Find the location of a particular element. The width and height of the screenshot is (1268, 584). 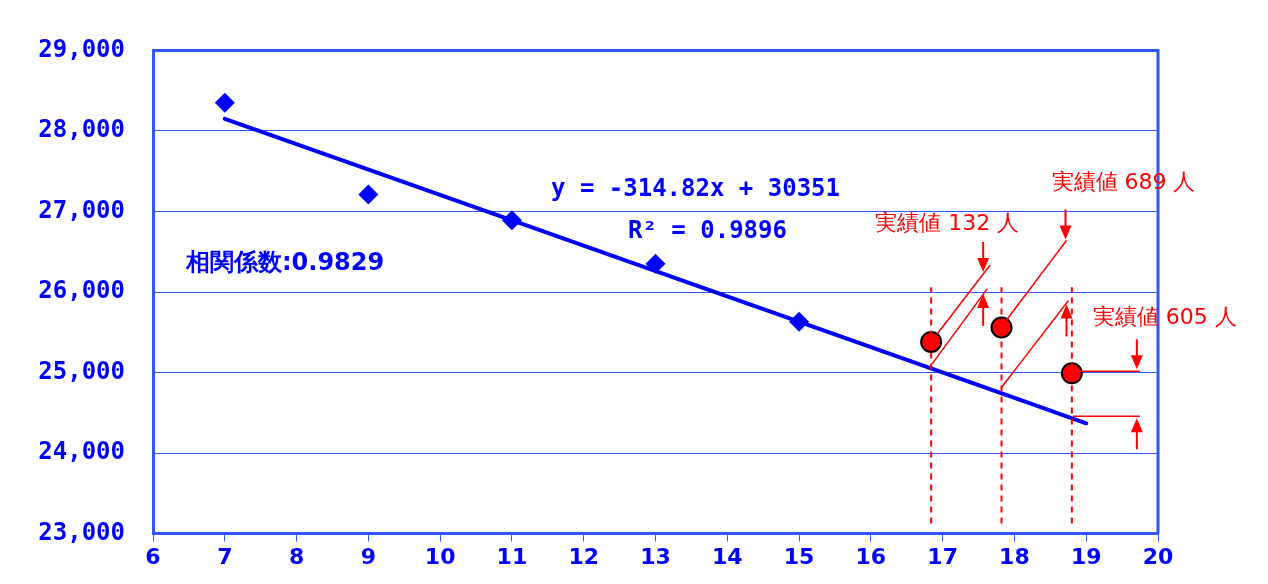

annotation: R² = 0.9896 is located at coordinates (707, 230).